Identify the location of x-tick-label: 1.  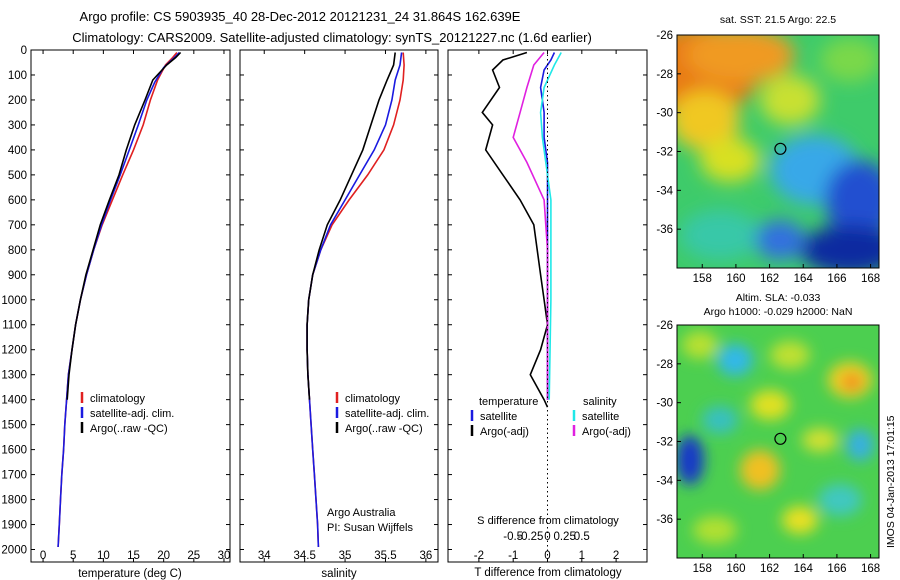
(582, 556).